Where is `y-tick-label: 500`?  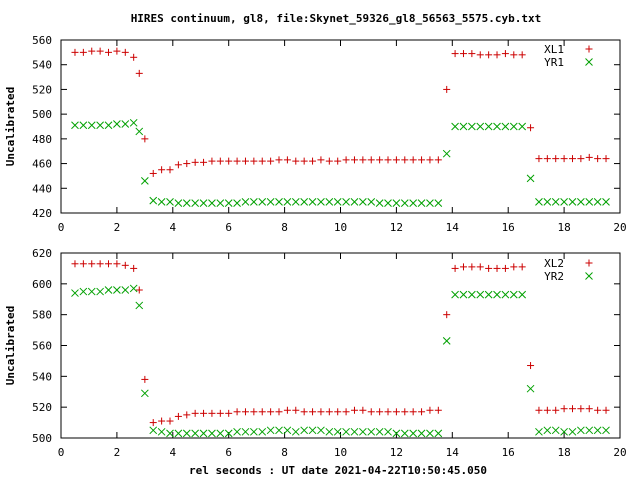
y-tick-label: 500 is located at coordinates (42, 438).